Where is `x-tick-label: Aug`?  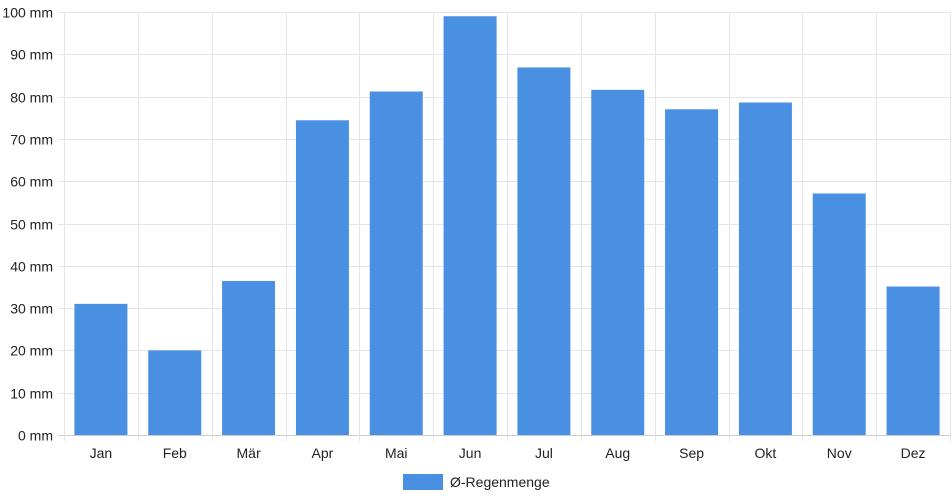
x-tick-label: Aug is located at coordinates (617, 453).